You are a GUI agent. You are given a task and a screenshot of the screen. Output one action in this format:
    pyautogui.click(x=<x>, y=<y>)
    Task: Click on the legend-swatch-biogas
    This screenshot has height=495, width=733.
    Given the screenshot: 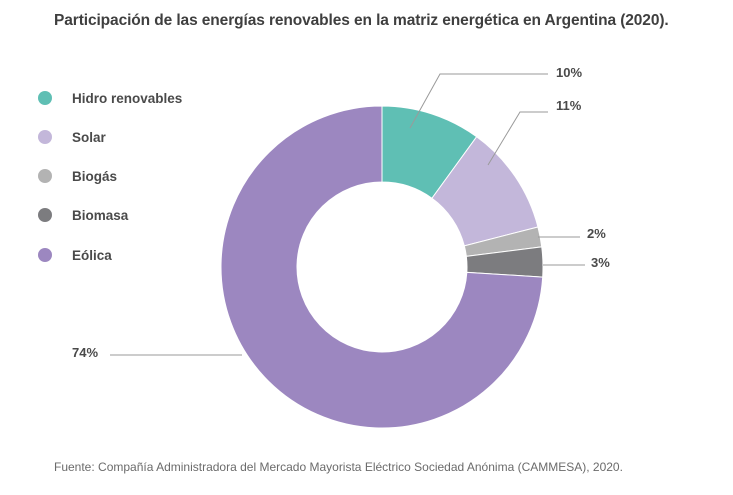 What is the action you would take?
    pyautogui.click(x=45, y=176)
    